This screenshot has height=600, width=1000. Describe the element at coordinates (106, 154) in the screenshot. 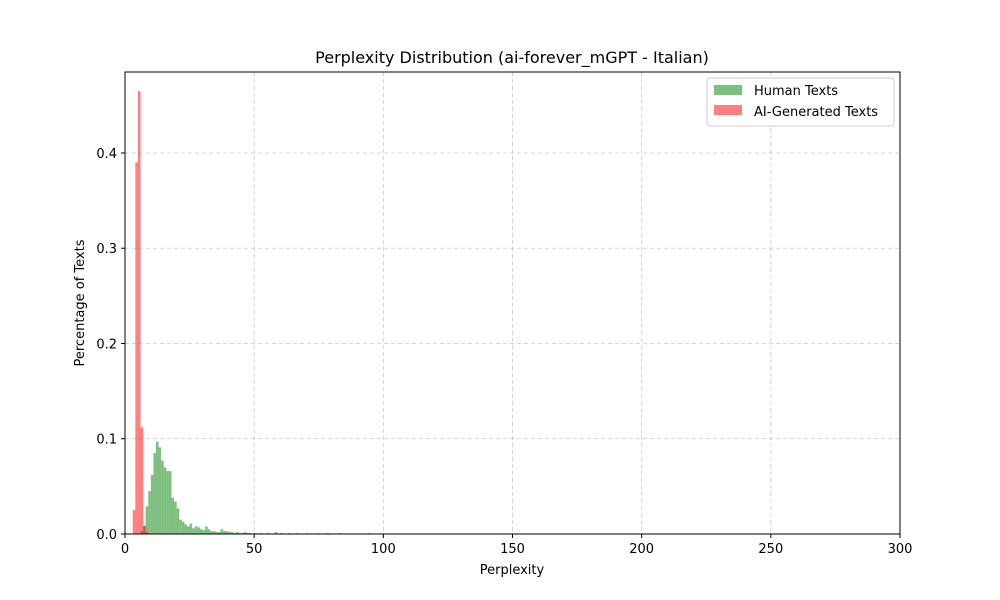

I see `y-tick-label: 0.4` at that location.